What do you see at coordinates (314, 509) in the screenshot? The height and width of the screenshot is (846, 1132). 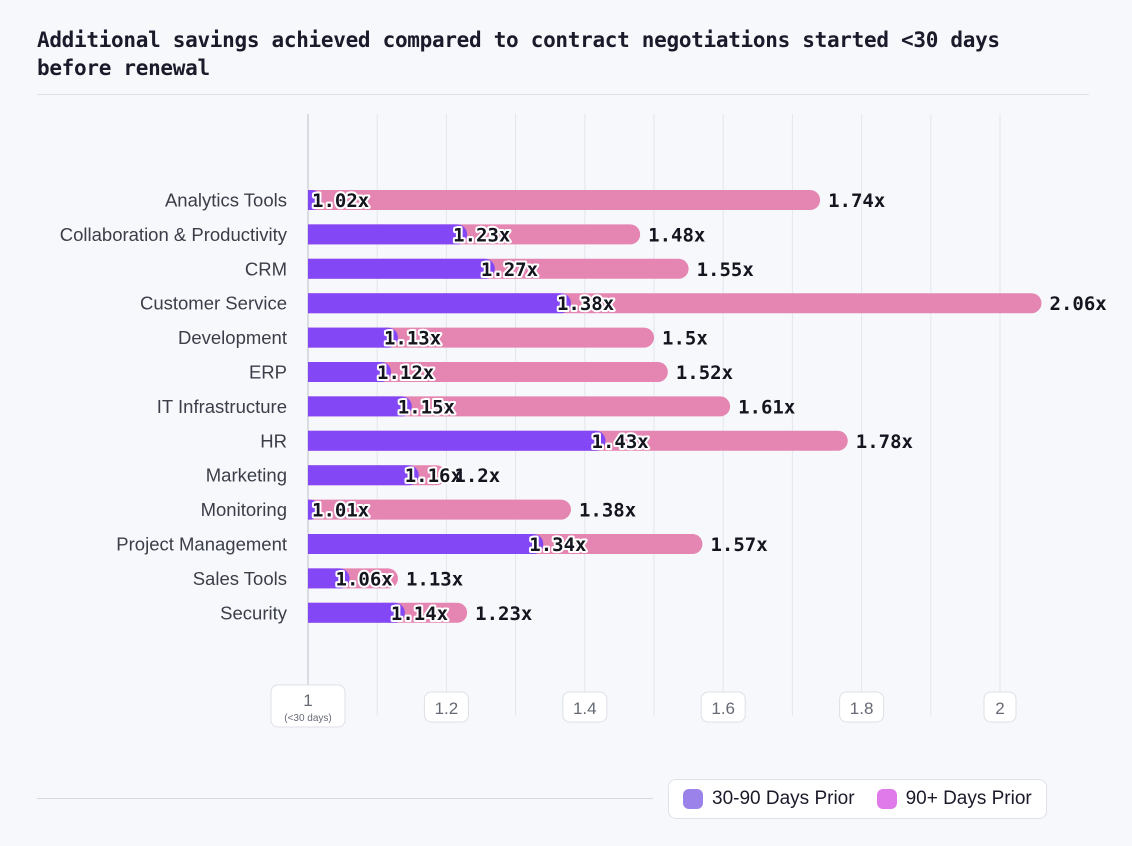 I see `bar-30-90-monitoring` at bounding box center [314, 509].